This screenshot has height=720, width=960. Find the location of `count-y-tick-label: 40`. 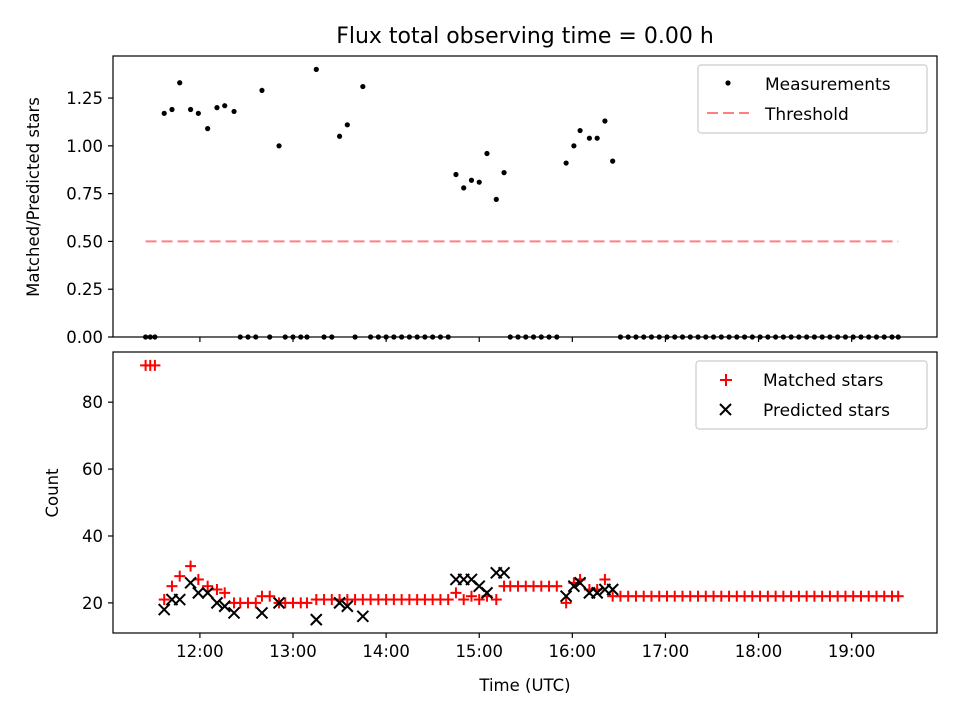

count-y-tick-label: 40 is located at coordinates (92, 536).